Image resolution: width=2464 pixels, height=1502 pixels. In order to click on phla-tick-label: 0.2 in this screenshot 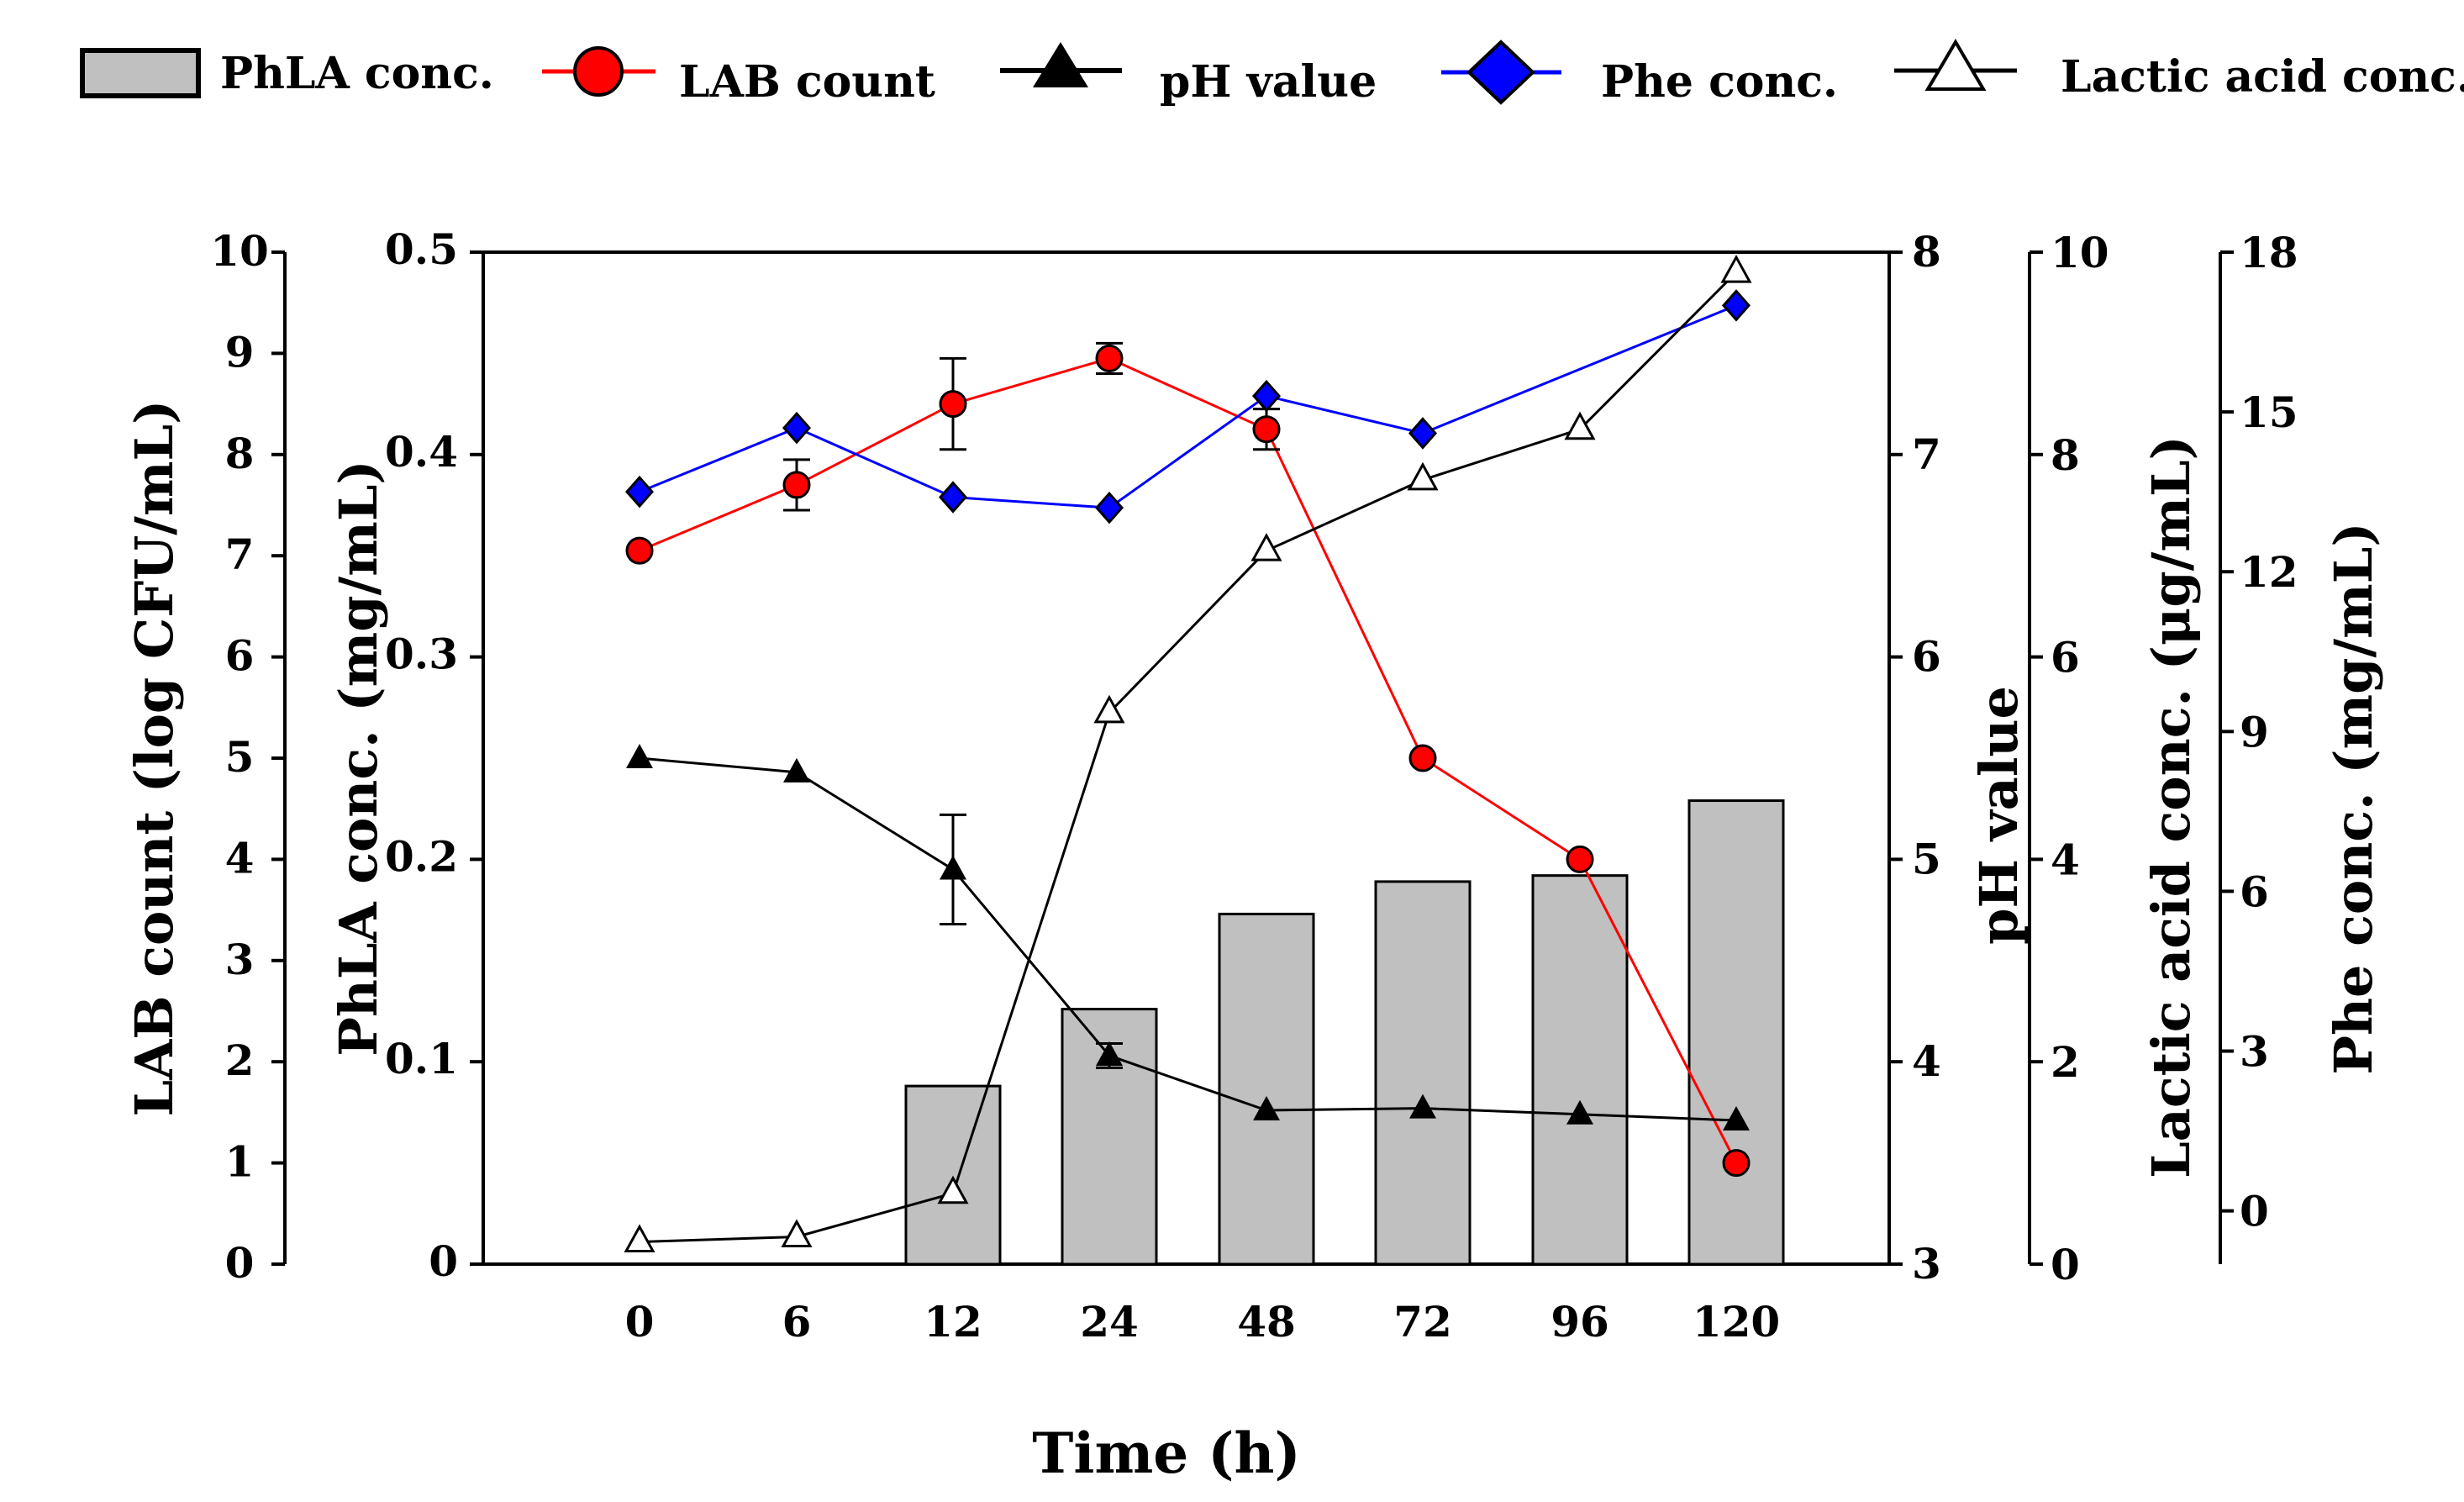, I will do `click(421, 856)`.